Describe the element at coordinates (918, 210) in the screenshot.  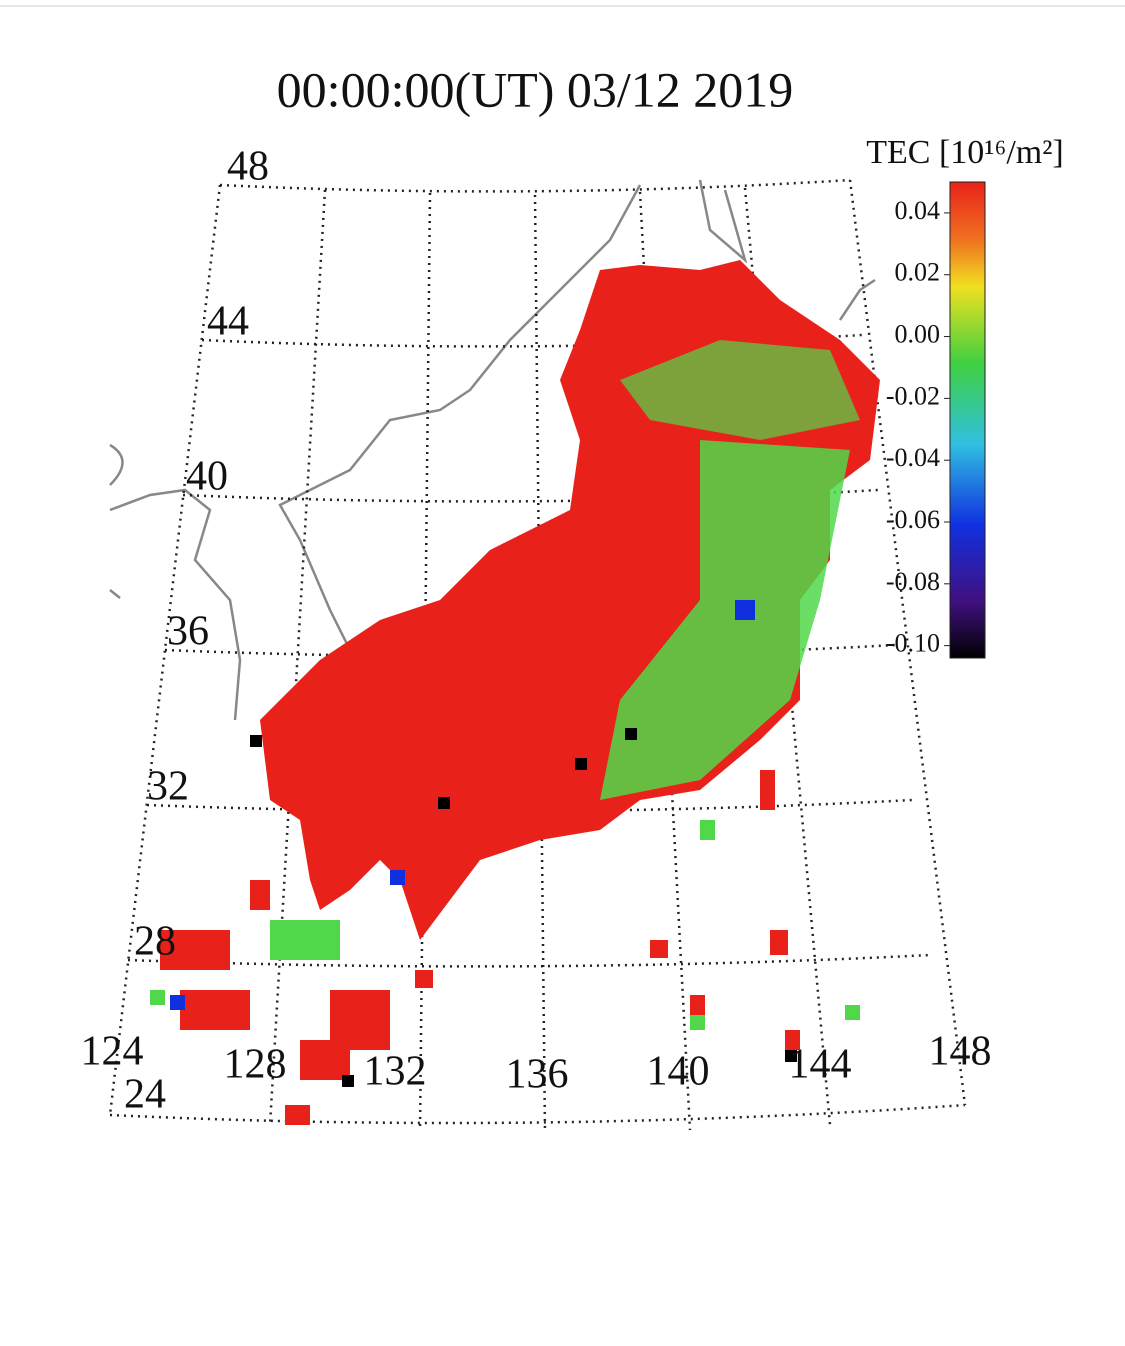
I see `colorbar-tick-label: 0.04` at that location.